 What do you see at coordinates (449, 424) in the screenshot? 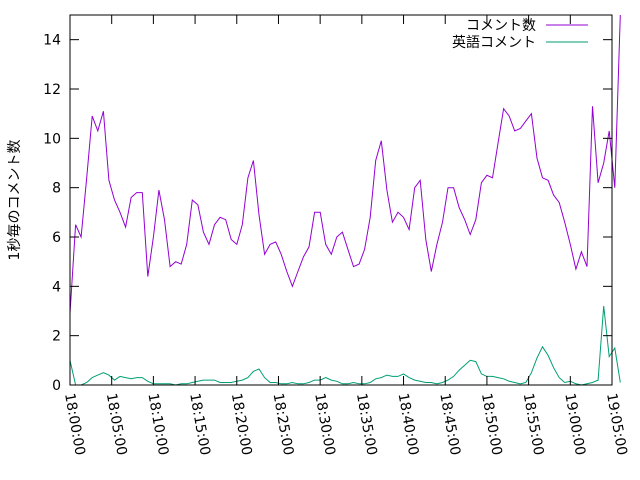
I see `x-tick-label: 18:45:00` at bounding box center [449, 424].